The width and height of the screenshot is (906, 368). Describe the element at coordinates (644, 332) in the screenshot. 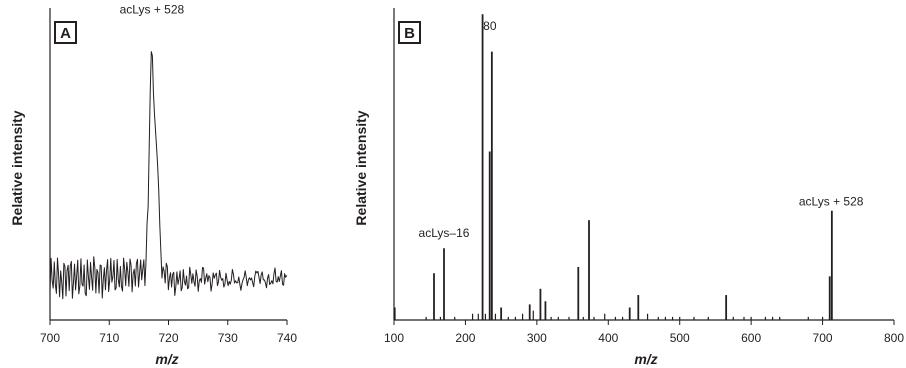

I see `panel-b-x-ticks: 100 200 300 400 500 600 700 800` at that location.